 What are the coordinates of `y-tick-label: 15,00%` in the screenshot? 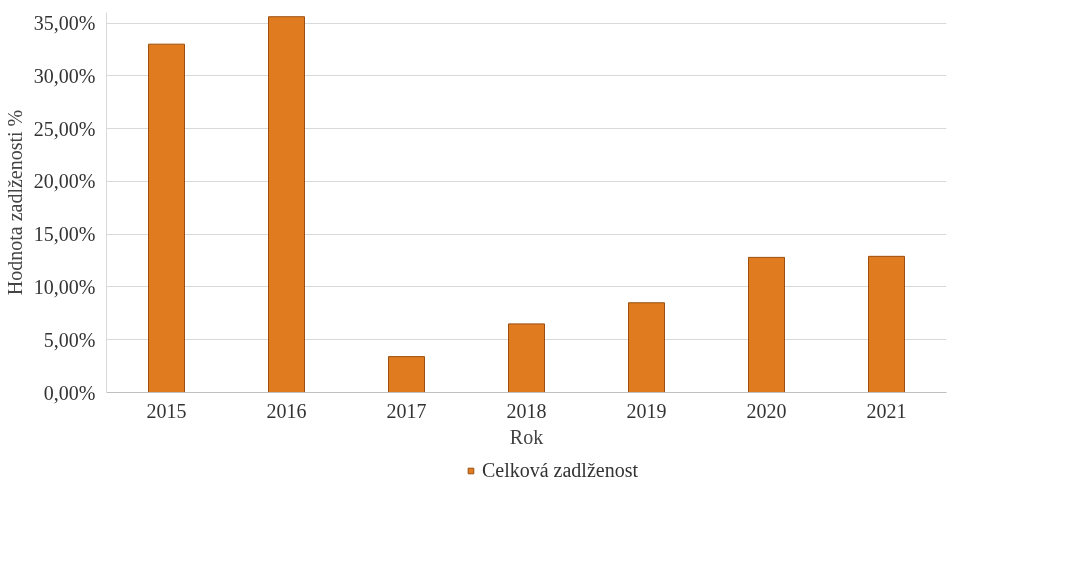 It's located at (64, 234).